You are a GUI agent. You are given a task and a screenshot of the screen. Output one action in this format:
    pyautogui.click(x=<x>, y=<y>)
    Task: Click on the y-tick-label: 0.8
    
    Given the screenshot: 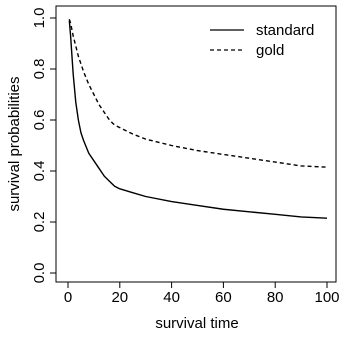 What is the action you would take?
    pyautogui.click(x=39, y=69)
    